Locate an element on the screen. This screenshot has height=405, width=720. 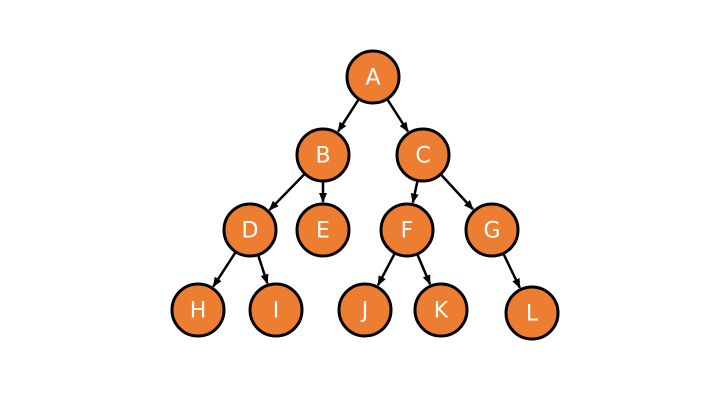
node-e: E is located at coordinates (323, 230).